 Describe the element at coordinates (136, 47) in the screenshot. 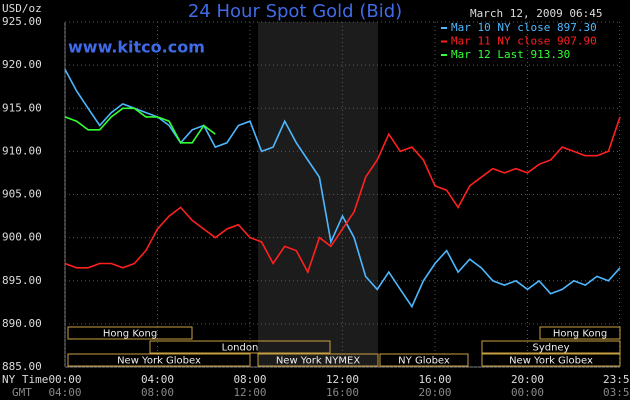

I see `website: www.kitco.com` at that location.